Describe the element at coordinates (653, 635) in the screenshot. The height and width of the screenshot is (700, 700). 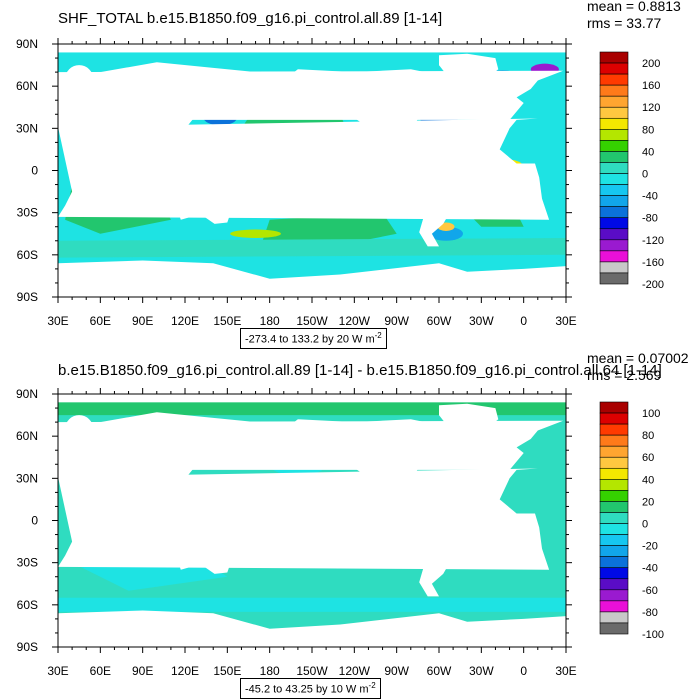
I see `colorbar-label: -100` at that location.